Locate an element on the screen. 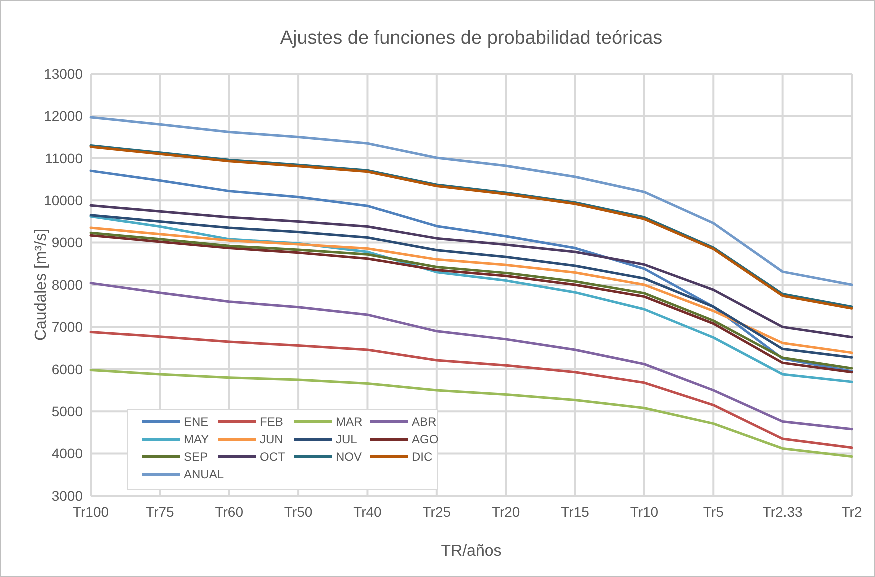 This screenshot has height=577, width=875. y-tick-label: 8000 is located at coordinates (68, 284).